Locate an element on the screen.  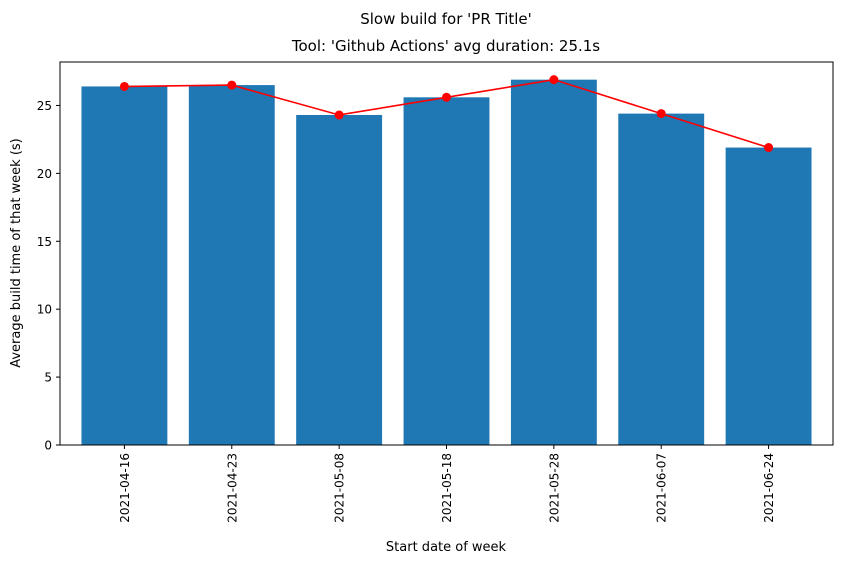
y-tick-label: 15 is located at coordinates (44, 242).